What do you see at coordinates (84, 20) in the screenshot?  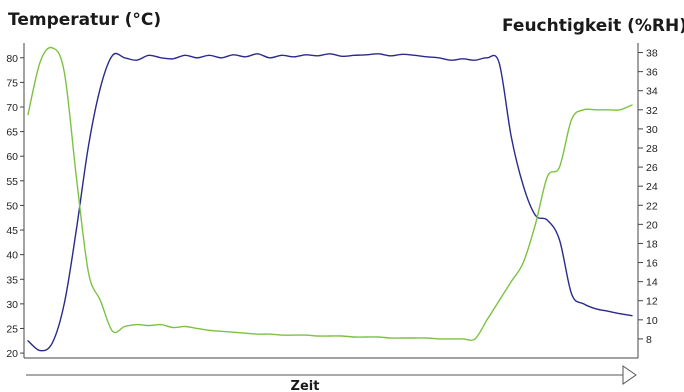 I see `left-axis-title: Temperatur (°C)` at bounding box center [84, 20].